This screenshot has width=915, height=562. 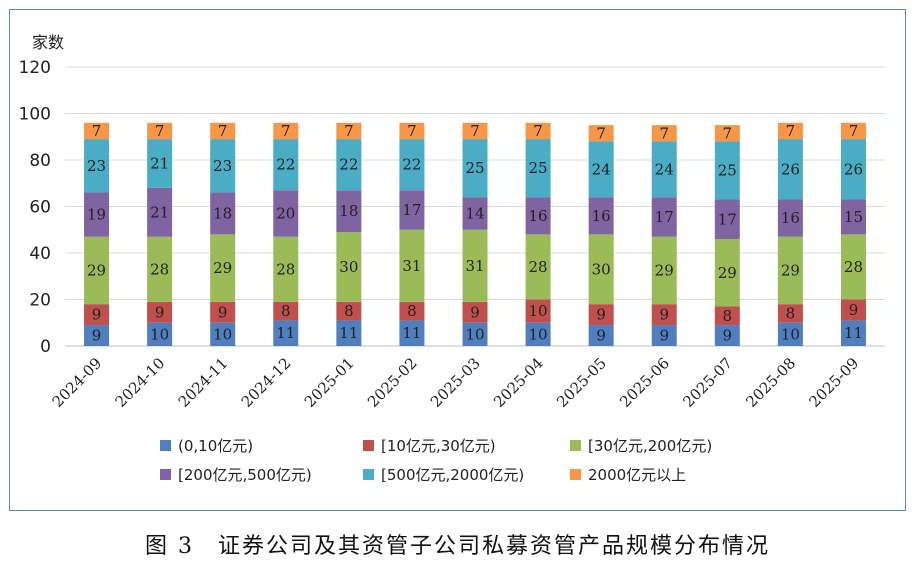 What do you see at coordinates (853, 217) in the screenshot?
I see `data-label: 15` at bounding box center [853, 217].